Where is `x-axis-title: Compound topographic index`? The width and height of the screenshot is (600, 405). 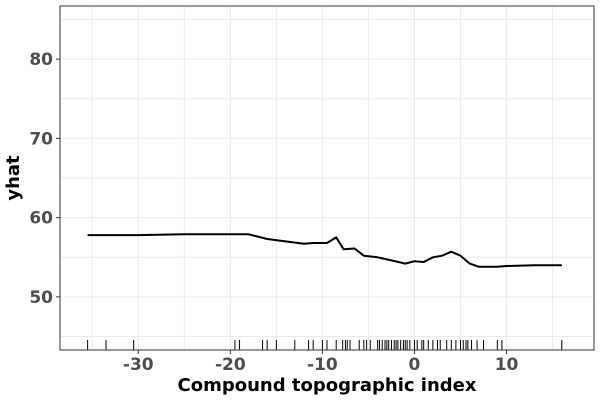
x-axis-title: Compound topographic index is located at coordinates (327, 385).